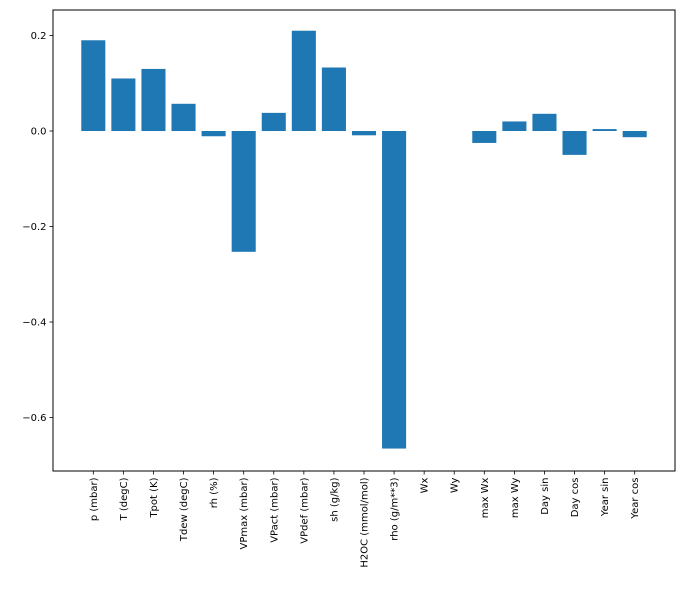  I want to click on bar-vpdef-mbar, so click(303, 80).